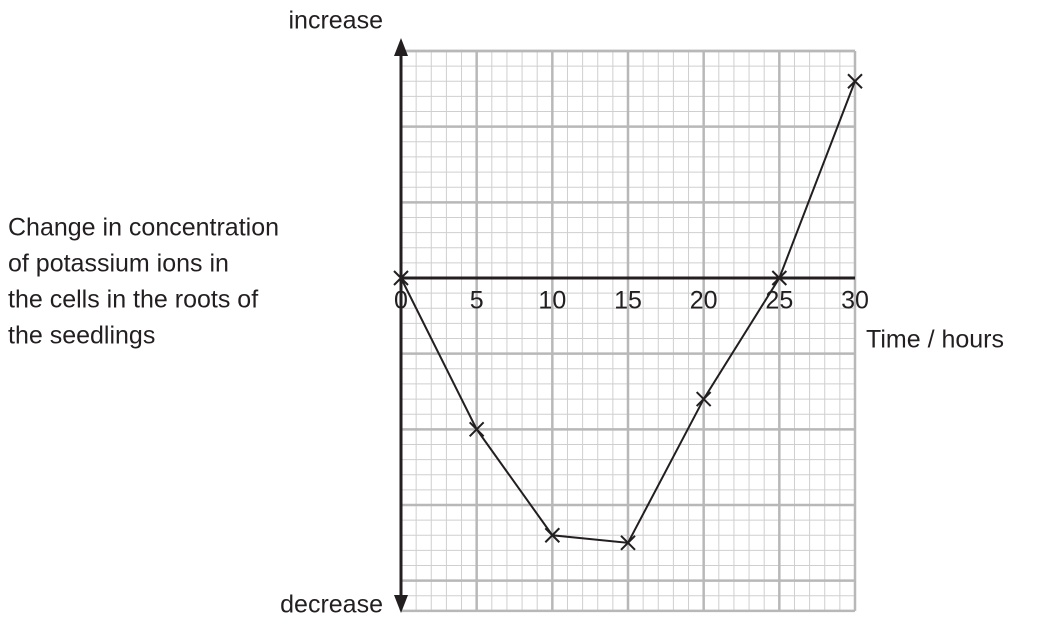  Describe the element at coordinates (133, 300) in the screenshot. I see `y-axis-label: the cells in the roots of` at that location.